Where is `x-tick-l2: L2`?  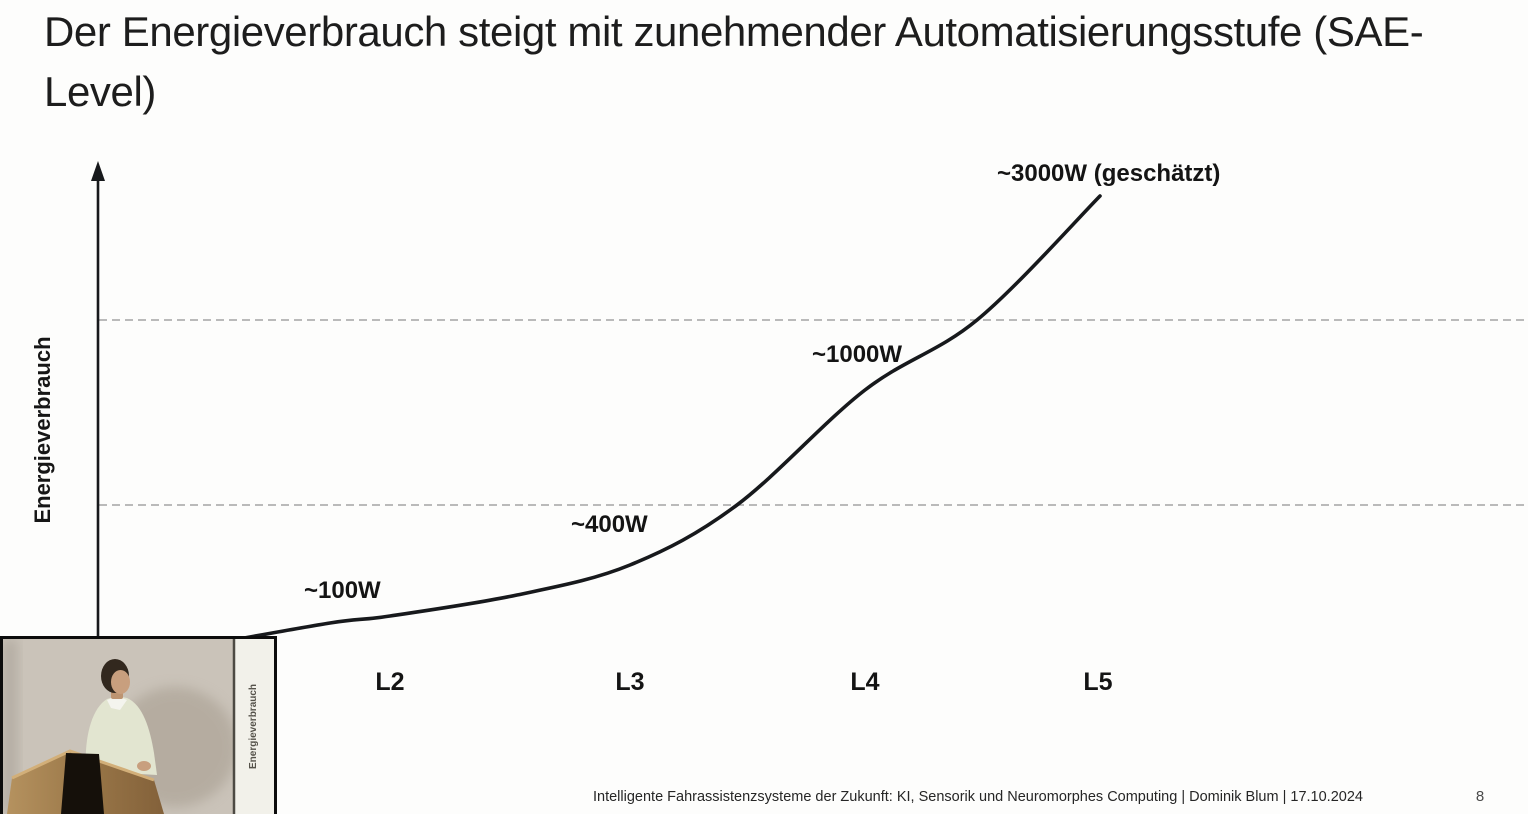
x-tick-l2: L2 is located at coordinates (390, 682).